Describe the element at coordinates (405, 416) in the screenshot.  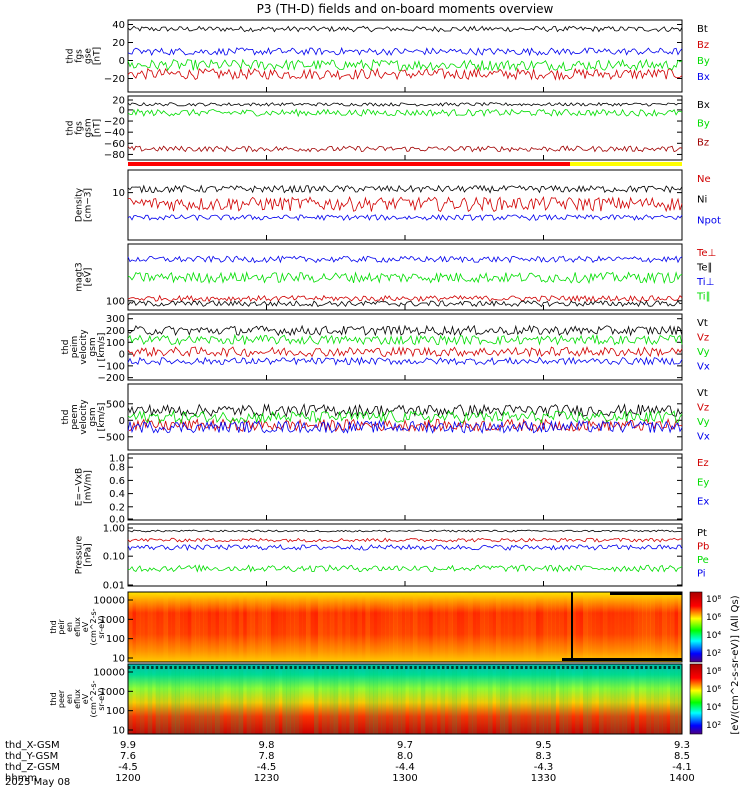
I see `series-Vy` at that location.